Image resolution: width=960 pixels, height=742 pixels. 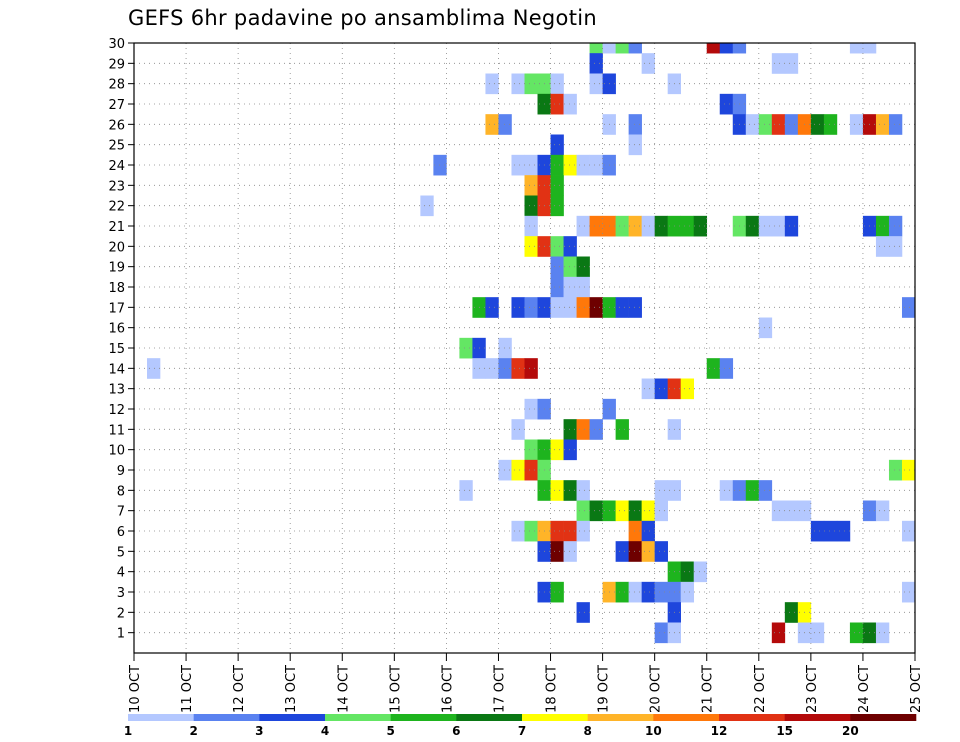 I want to click on x-tick-label: 12 OCT, so click(x=239, y=689).